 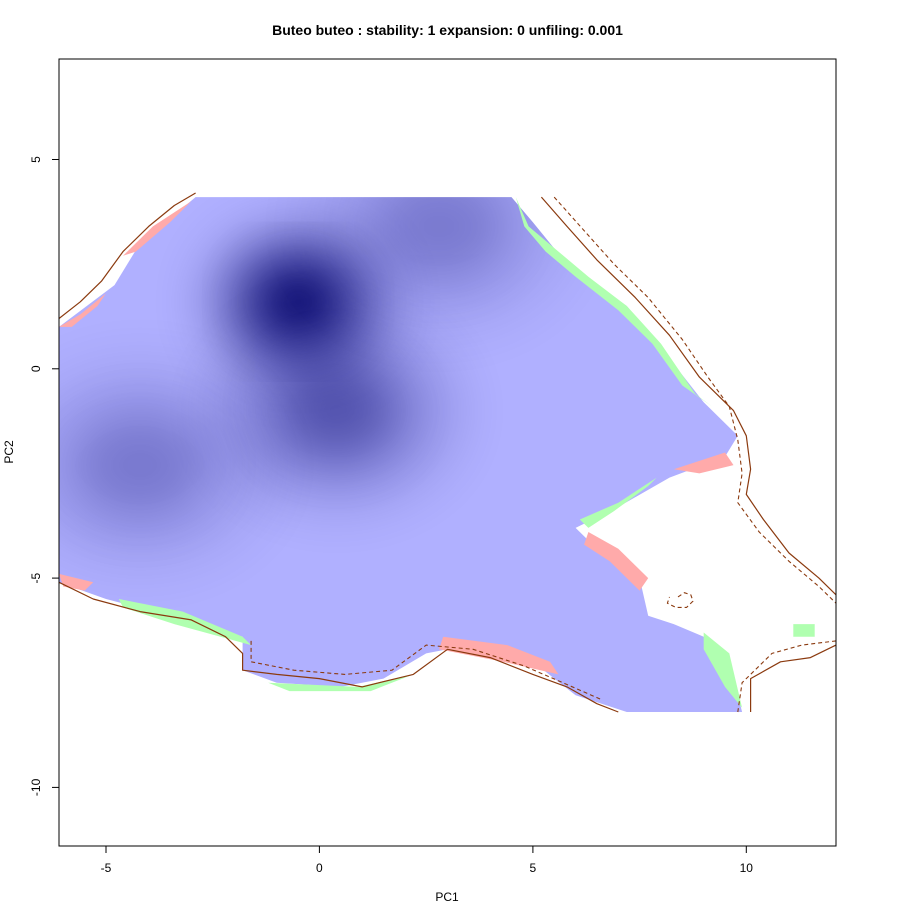 I want to click on y-tick-label: 5, so click(x=36, y=159).